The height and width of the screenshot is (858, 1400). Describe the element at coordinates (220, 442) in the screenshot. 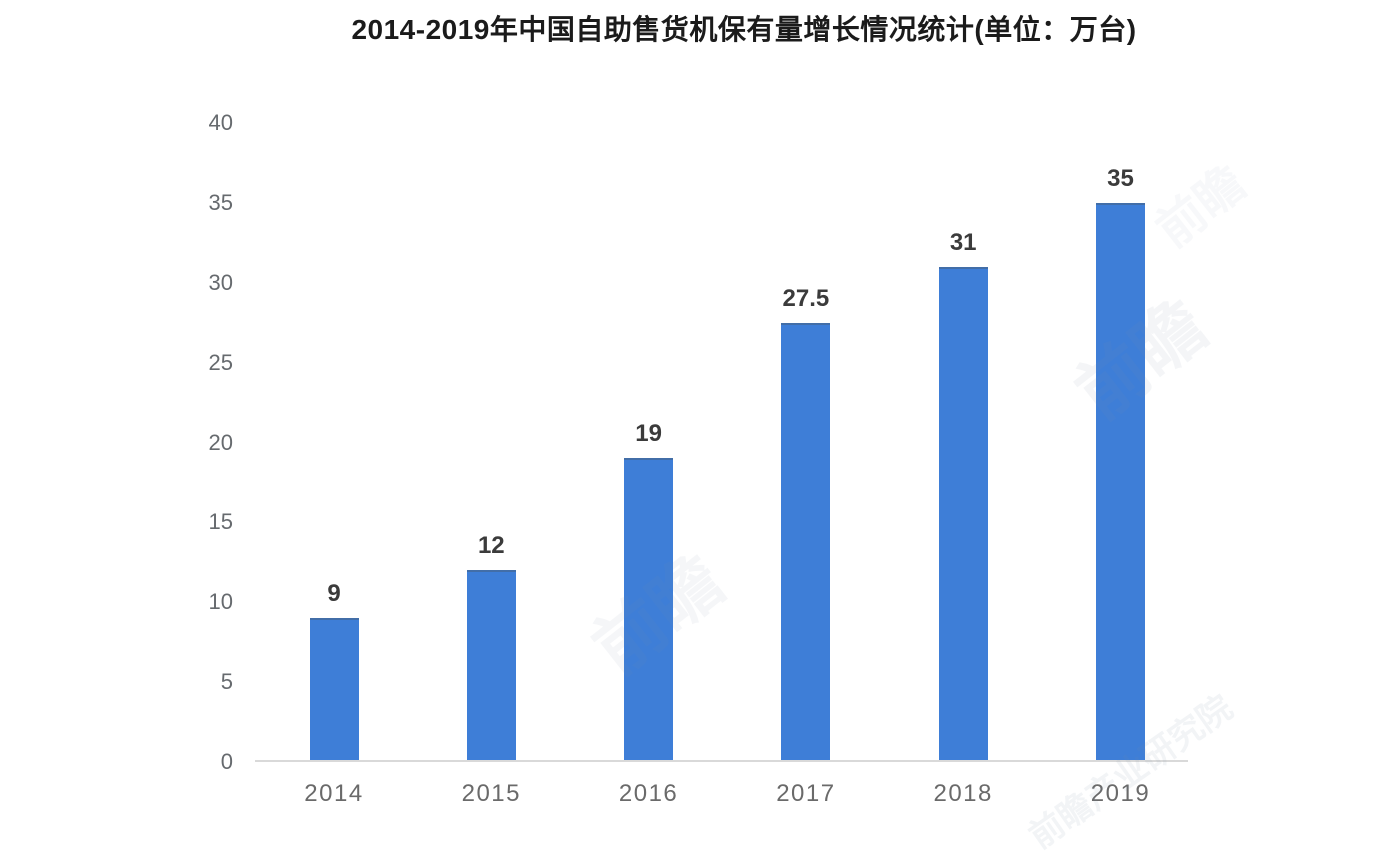

I see `y-tick-label: 20` at that location.